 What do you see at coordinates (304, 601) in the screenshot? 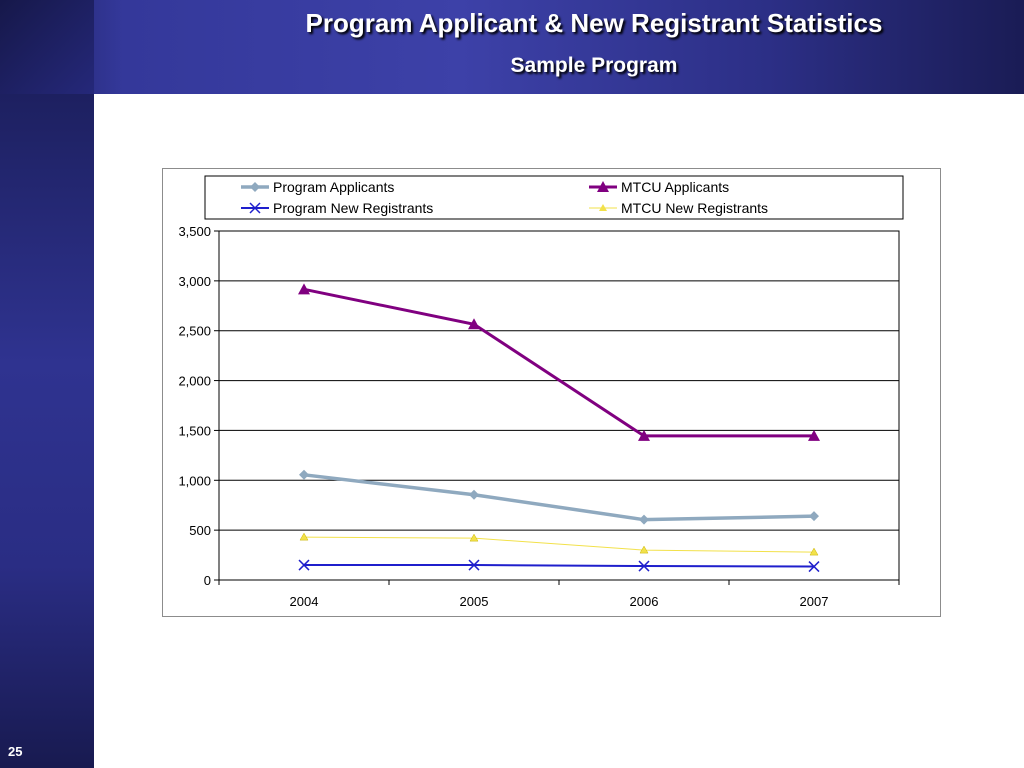
I see `x-tick-label: 2004` at bounding box center [304, 601].